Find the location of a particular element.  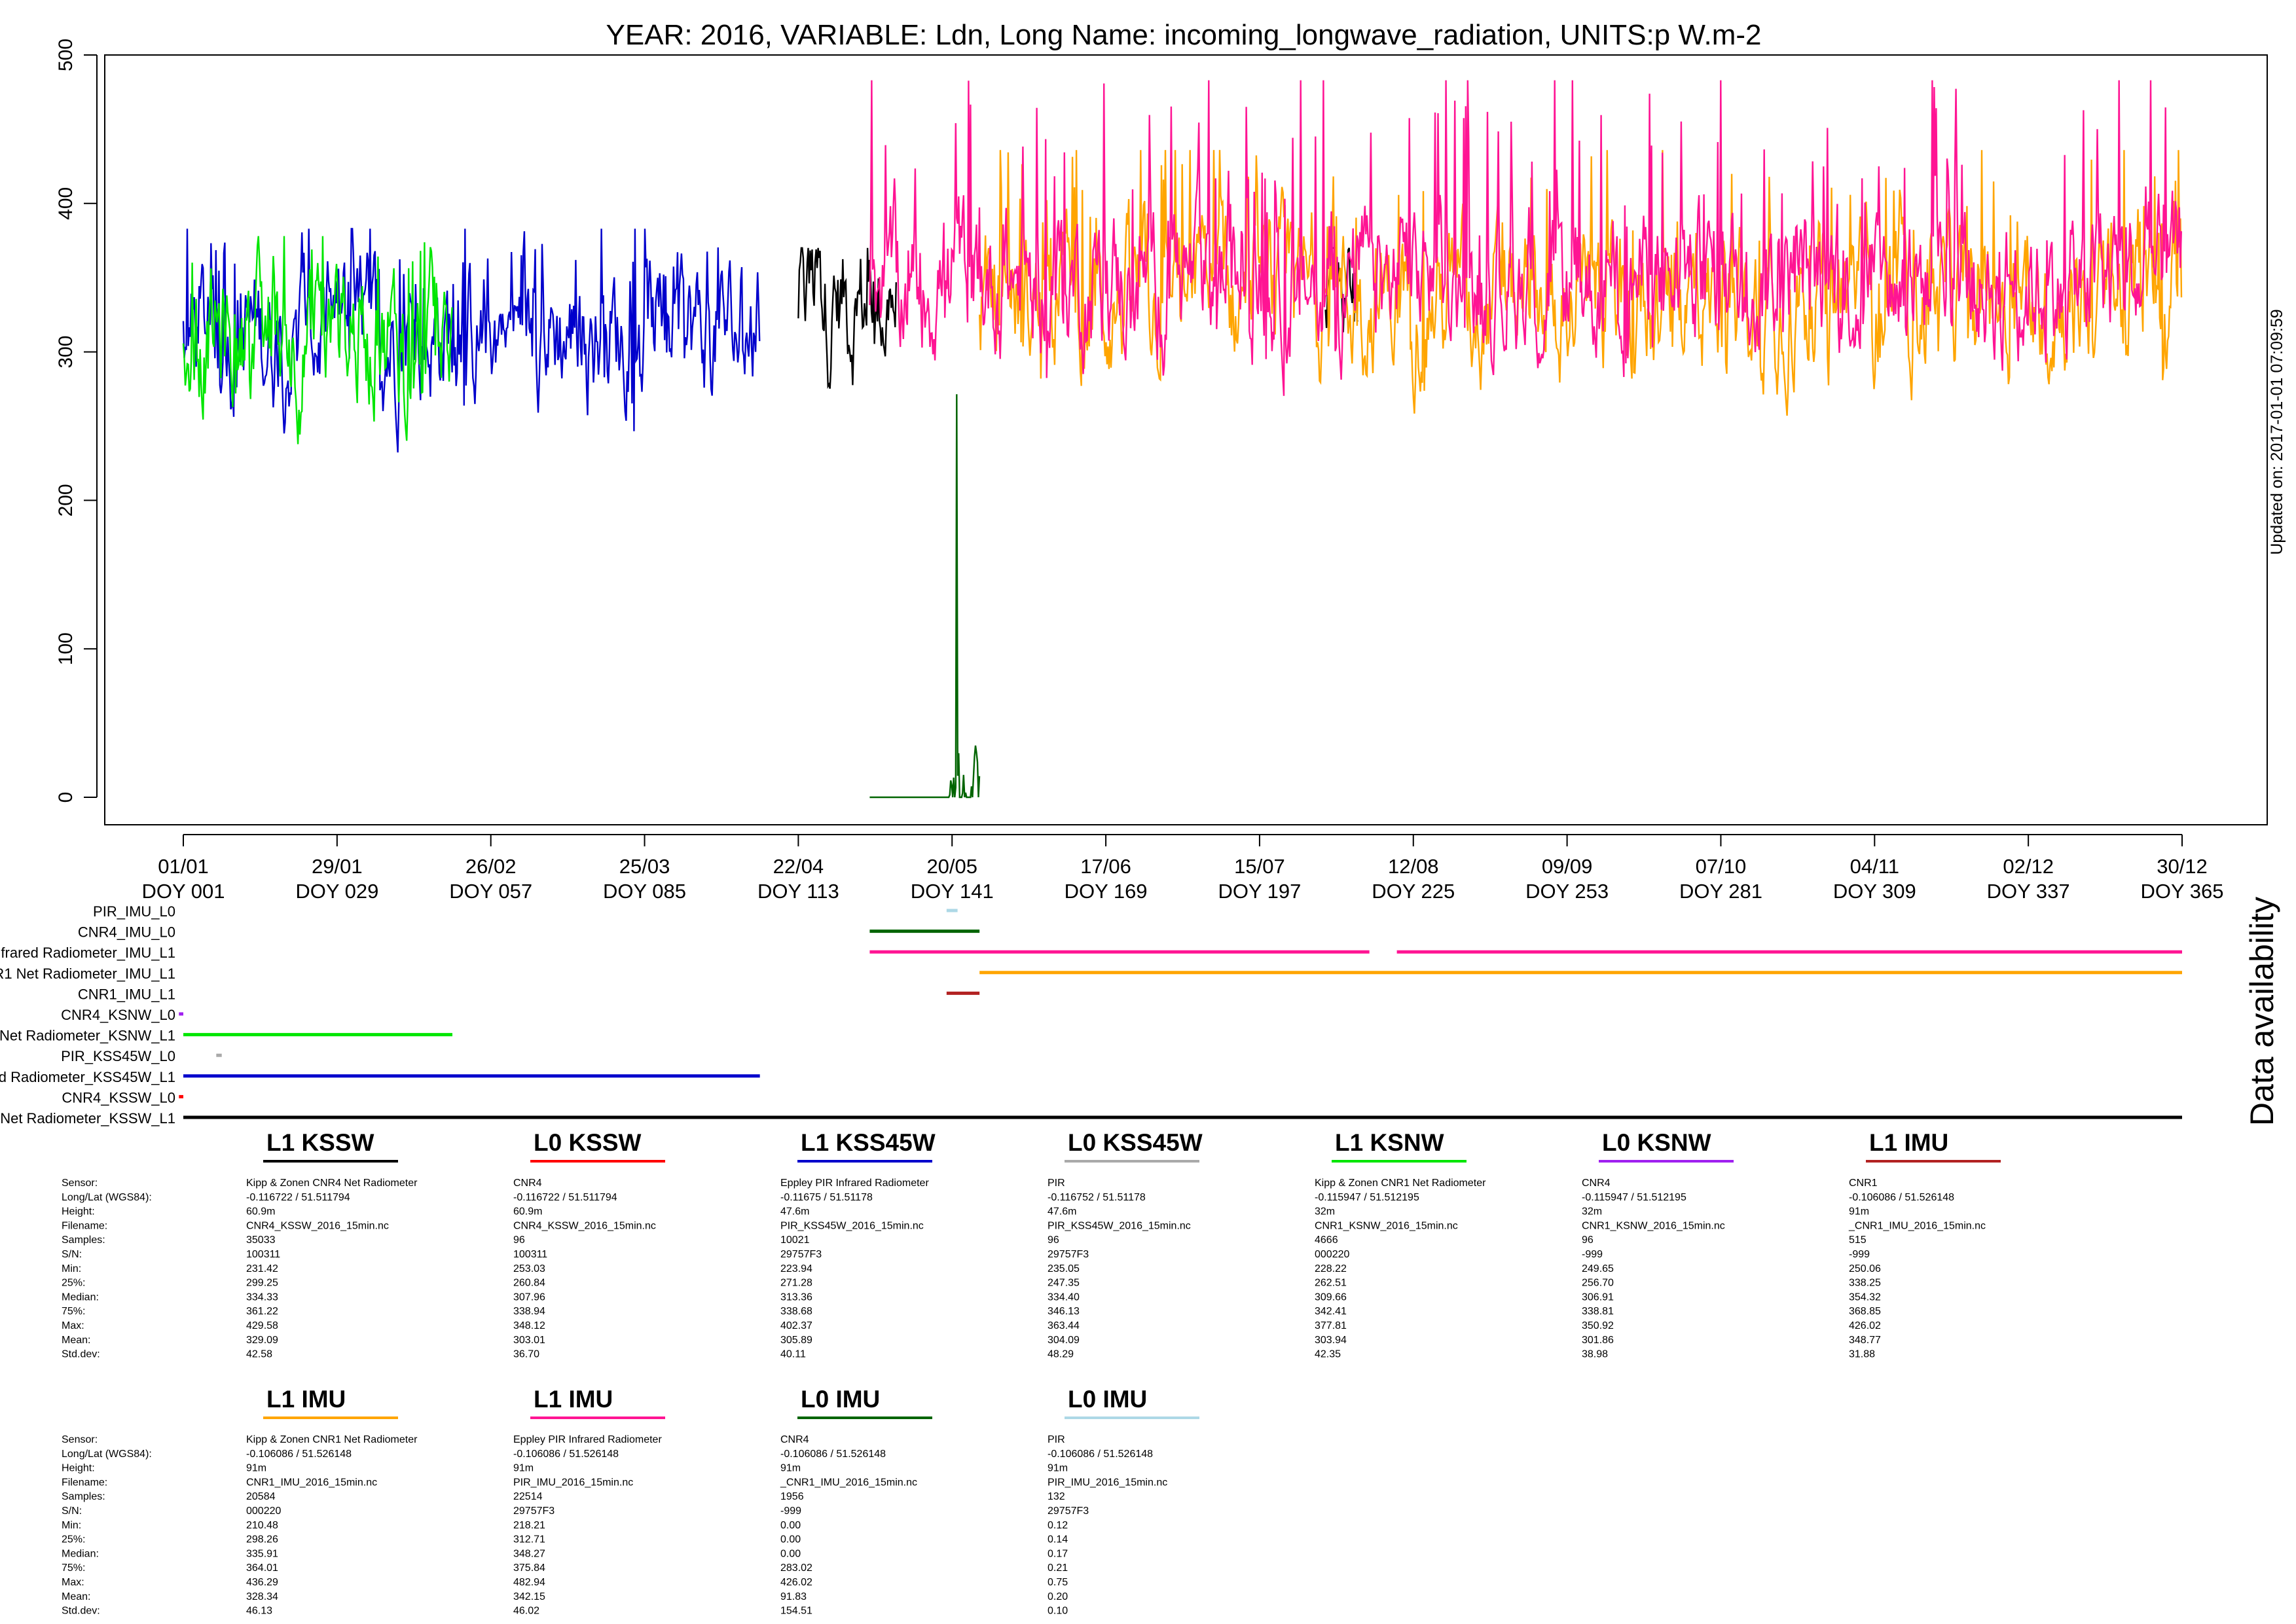

stats-value: 306.91 is located at coordinates (1598, 1297).